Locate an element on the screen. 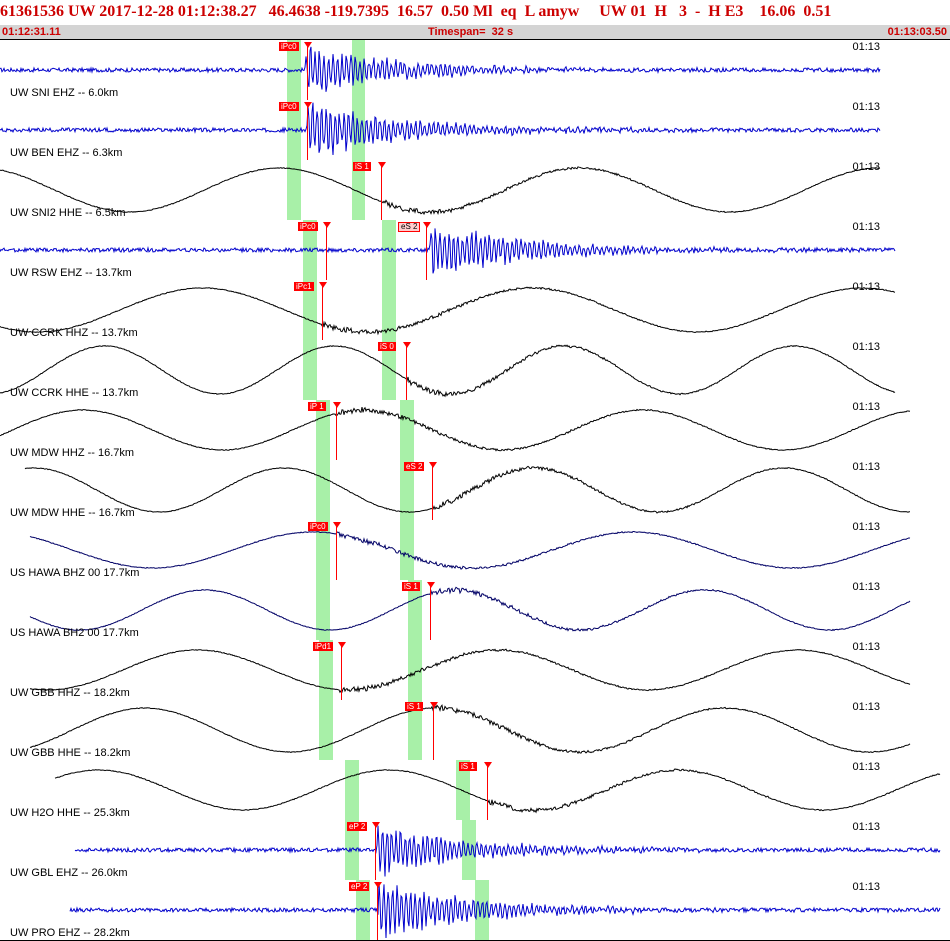 The width and height of the screenshot is (950, 941). time-bar: 01:12:31.11 Timespan= 32 s 01:13:03.50 is located at coordinates (475, 32).